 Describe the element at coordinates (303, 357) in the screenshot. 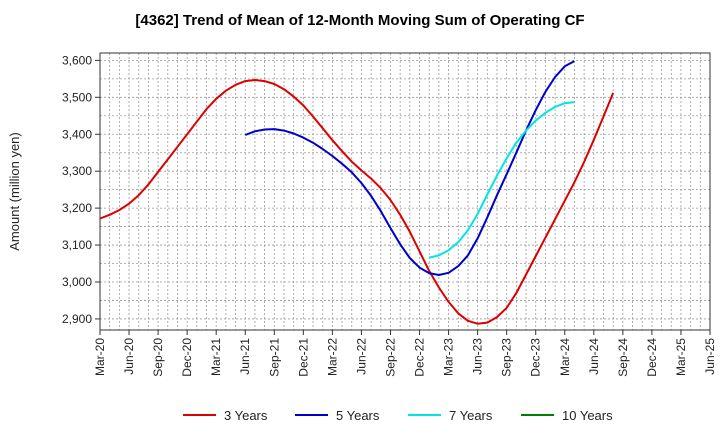

I see `x-tick-label: Dec-21` at that location.